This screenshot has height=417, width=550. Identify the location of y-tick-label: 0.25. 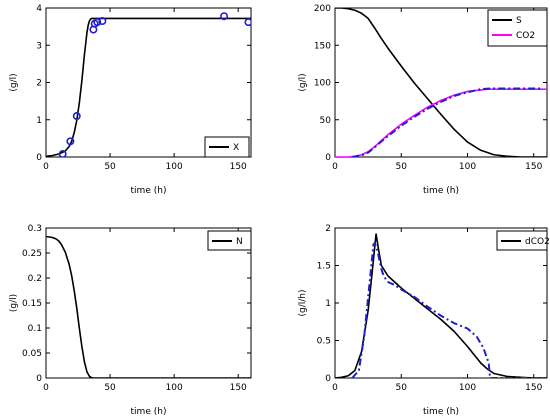
(32, 254).